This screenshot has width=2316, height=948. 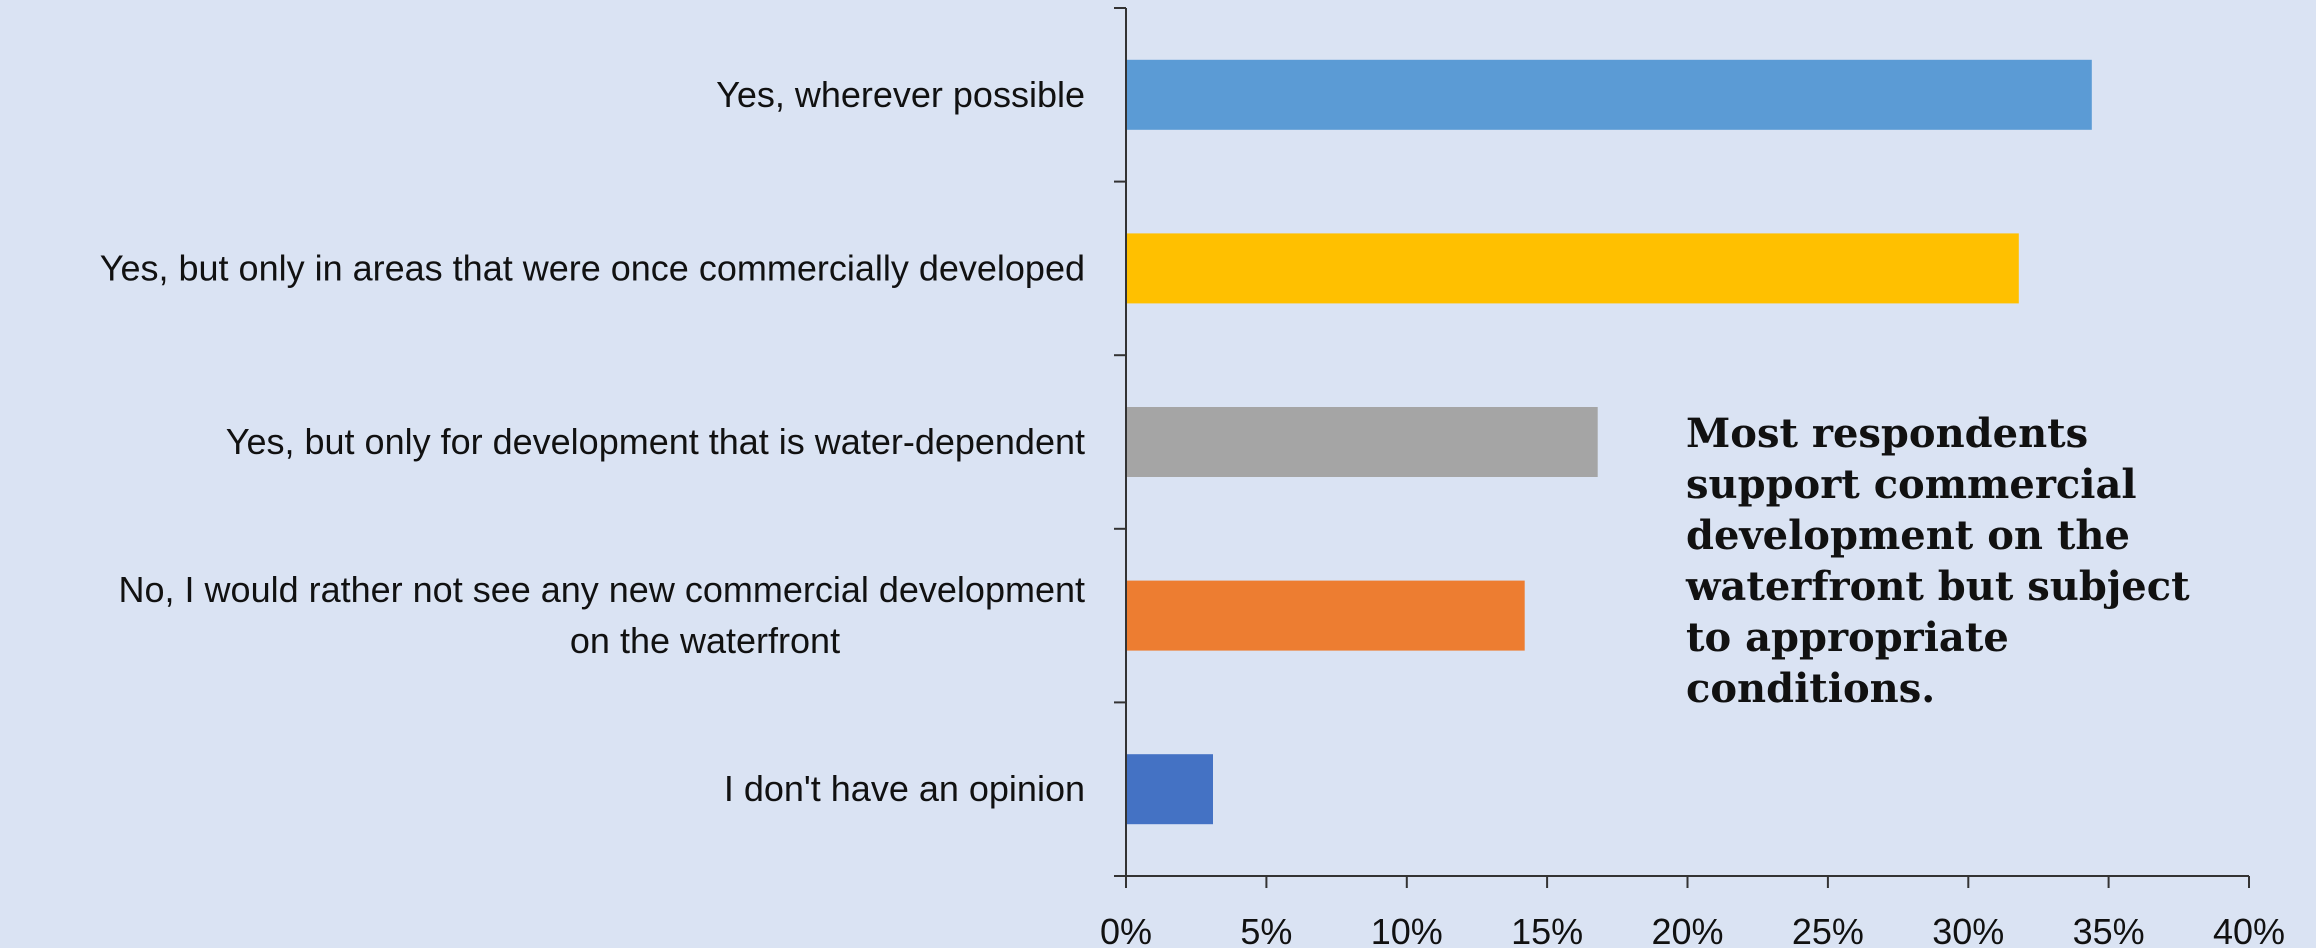 What do you see at coordinates (2109, 929) in the screenshot?
I see `x-tick-label-7: 35%` at bounding box center [2109, 929].